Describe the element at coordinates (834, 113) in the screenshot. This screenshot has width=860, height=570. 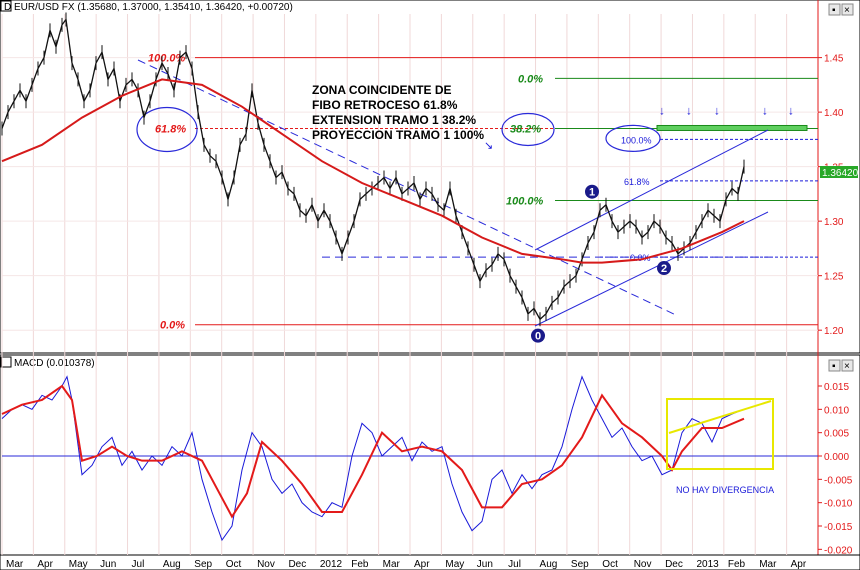
I see `price-tick-label: 1.40` at that location.